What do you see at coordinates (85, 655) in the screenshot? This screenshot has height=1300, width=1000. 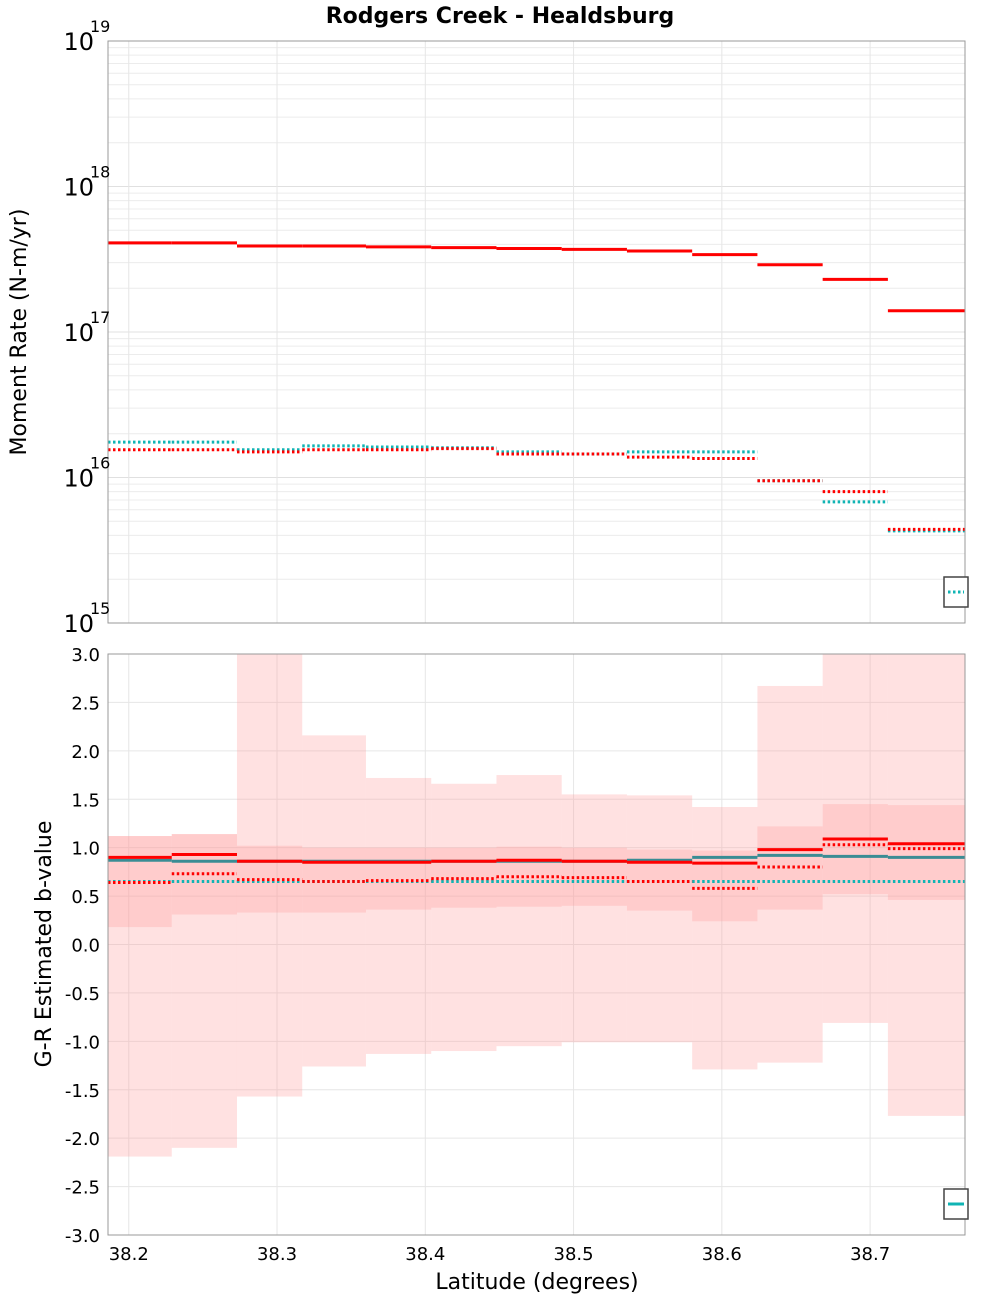 I see `y-tick-label: 3.0` at bounding box center [85, 655].